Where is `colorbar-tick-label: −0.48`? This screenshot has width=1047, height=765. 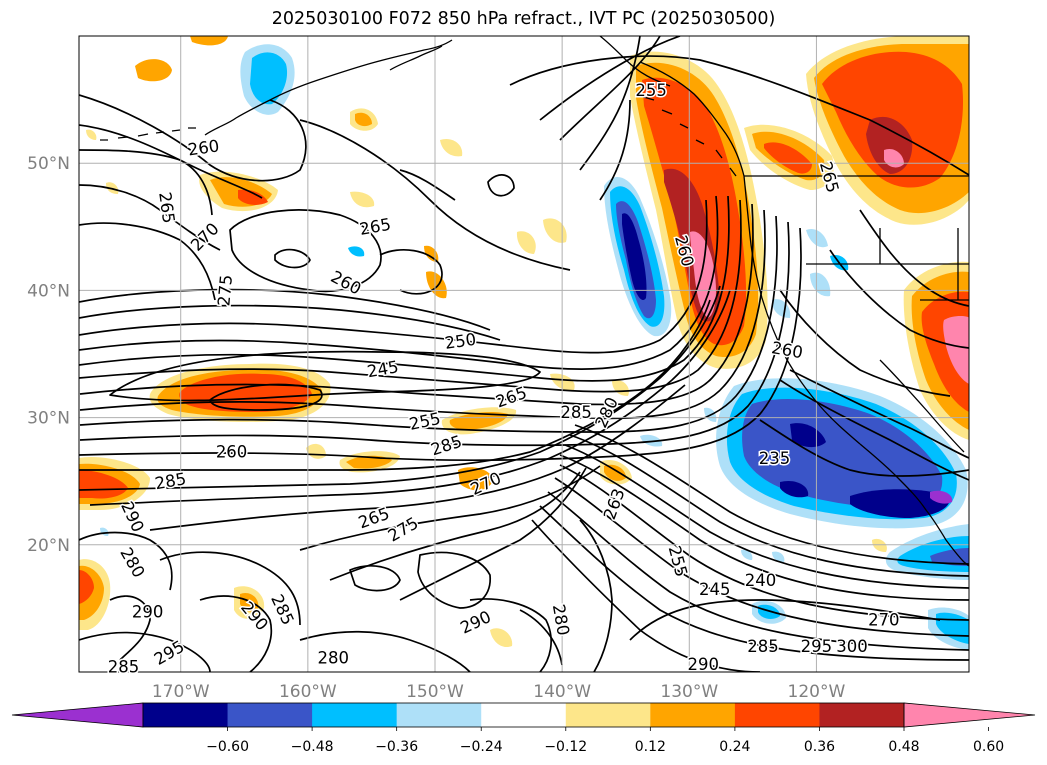 colorbar-tick-label: −0.48 is located at coordinates (312, 747).